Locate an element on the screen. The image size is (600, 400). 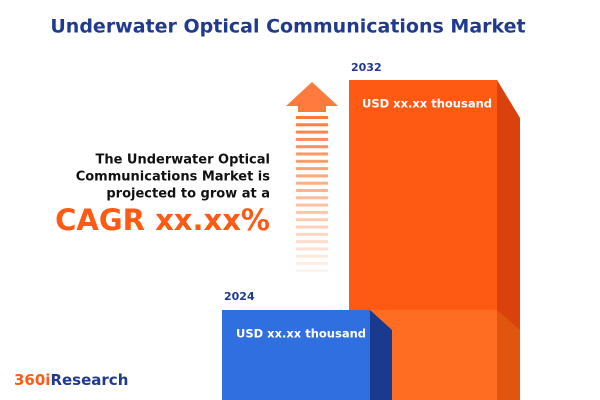
description-line: projected to grow at a is located at coordinates (188, 194).